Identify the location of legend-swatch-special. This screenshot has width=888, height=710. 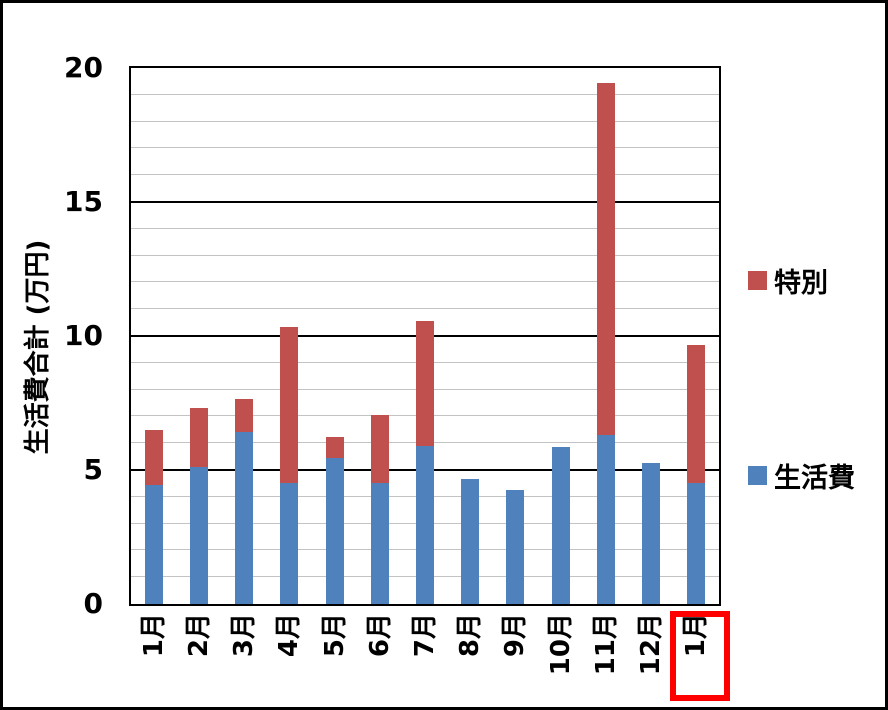
(757, 280).